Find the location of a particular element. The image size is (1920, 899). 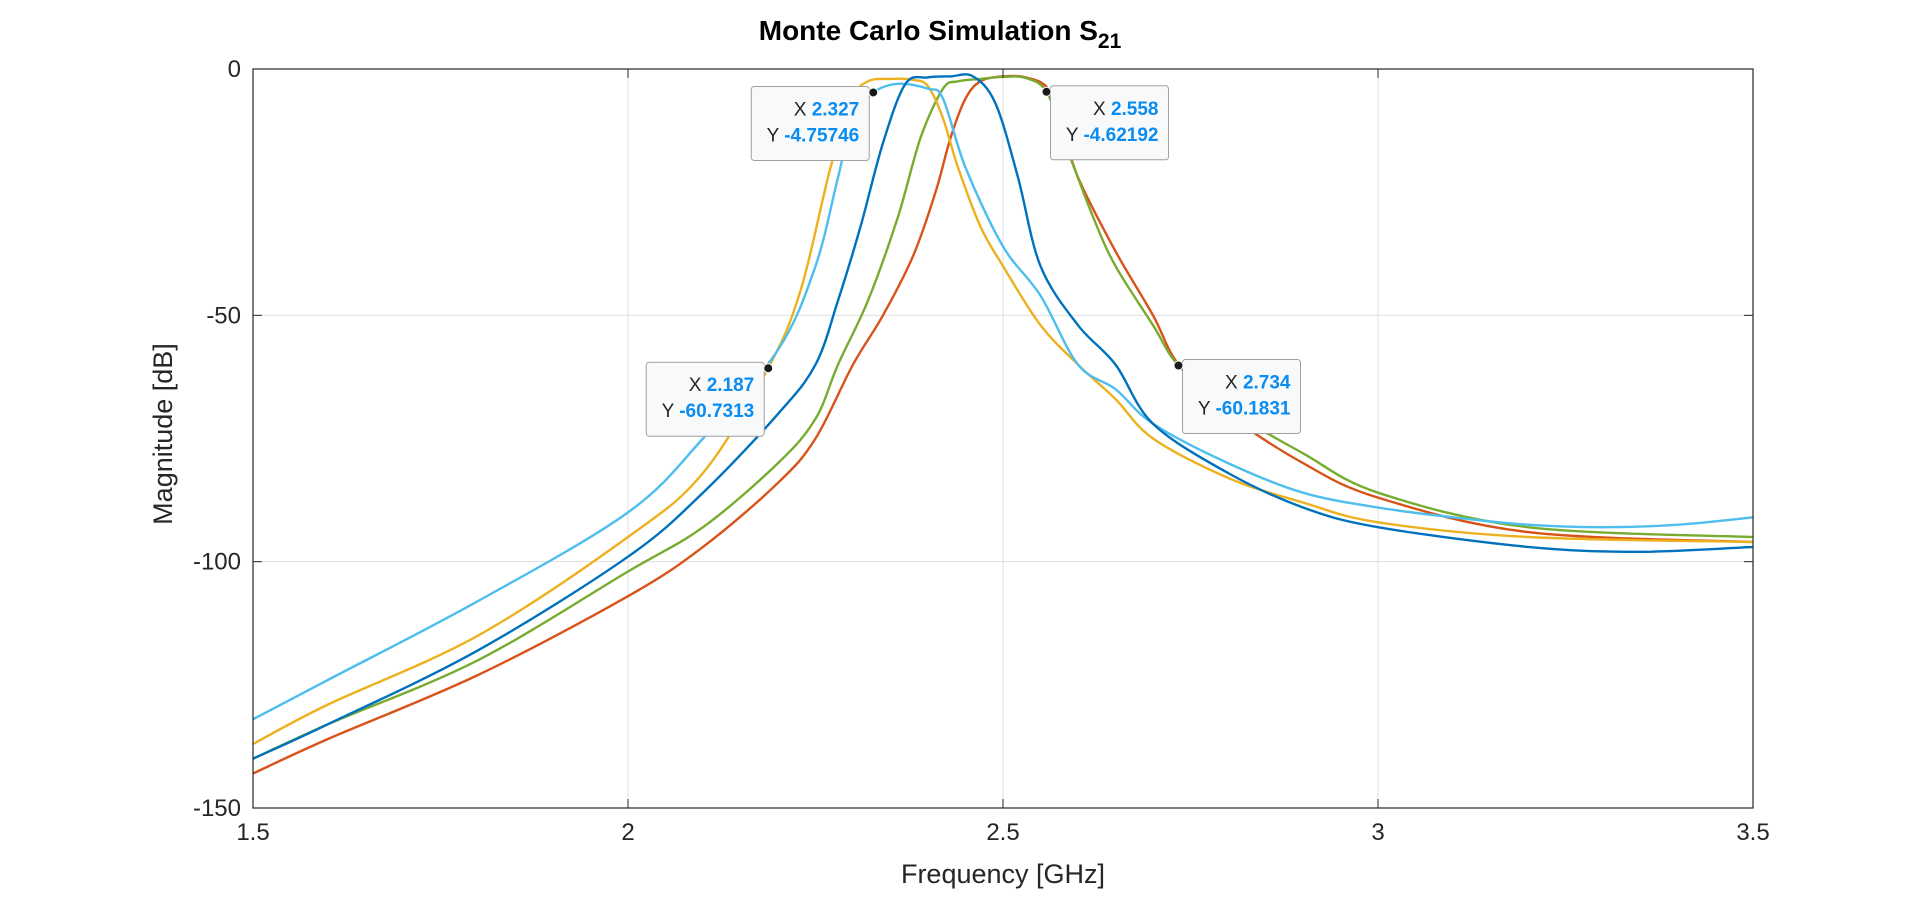

datatip-x-row: X 2.558 is located at coordinates (1126, 109).